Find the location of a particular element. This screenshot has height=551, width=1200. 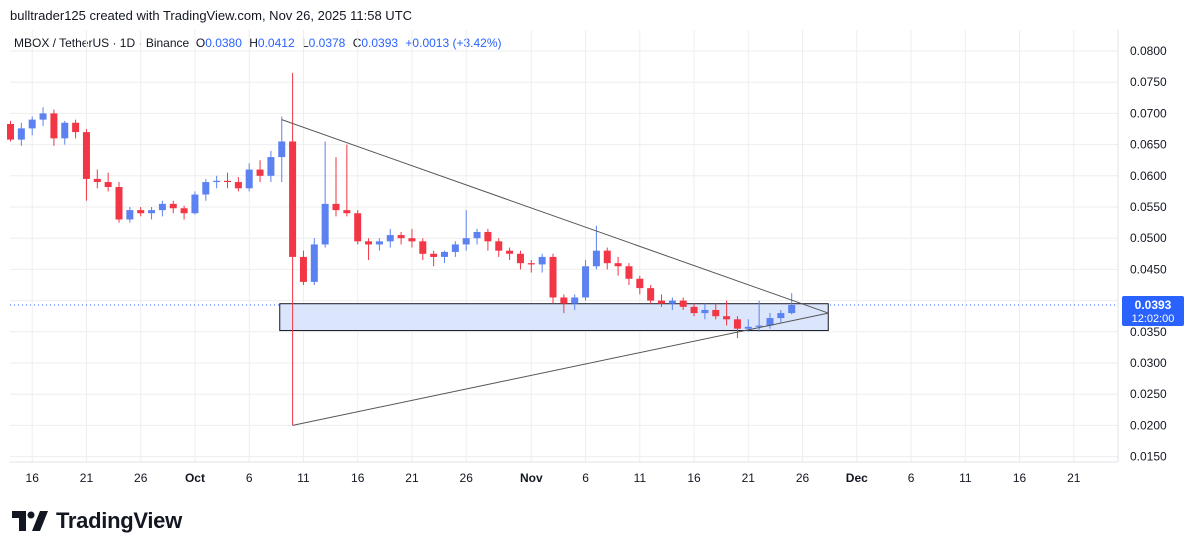

y-tick-label: 0.0200 is located at coordinates (1148, 425).